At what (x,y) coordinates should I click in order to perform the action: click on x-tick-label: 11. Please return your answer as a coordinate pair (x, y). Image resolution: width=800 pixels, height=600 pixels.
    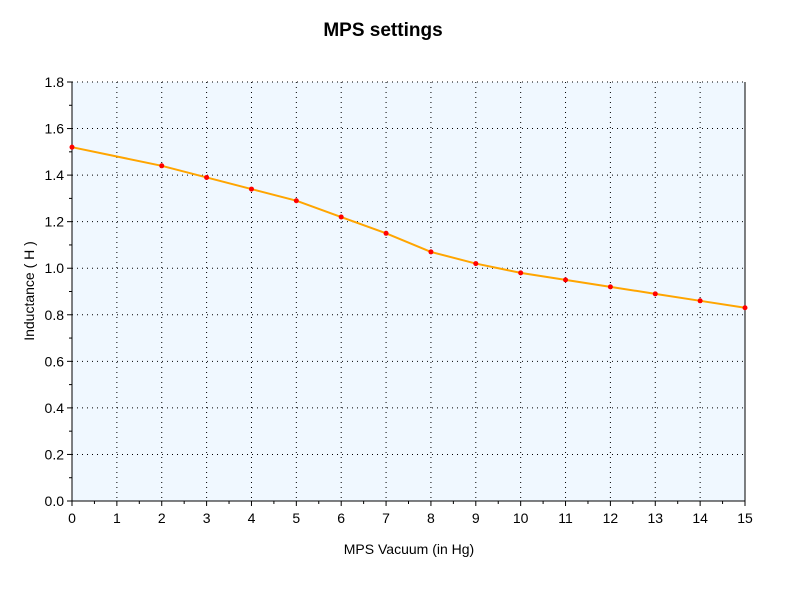
    Looking at the image, I should click on (565, 518).